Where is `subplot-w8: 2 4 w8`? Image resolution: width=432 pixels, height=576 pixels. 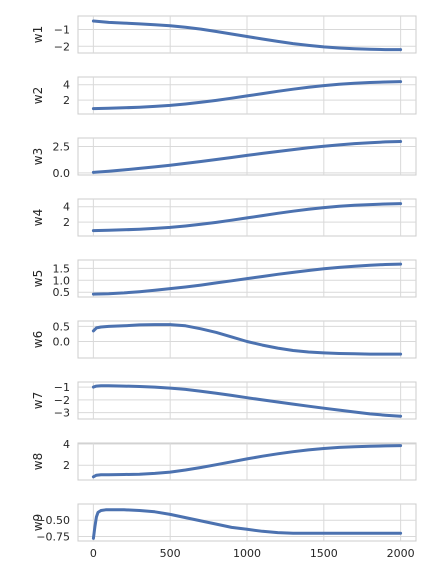
subplot-w8: 2 4 w8 is located at coordinates (224, 459).